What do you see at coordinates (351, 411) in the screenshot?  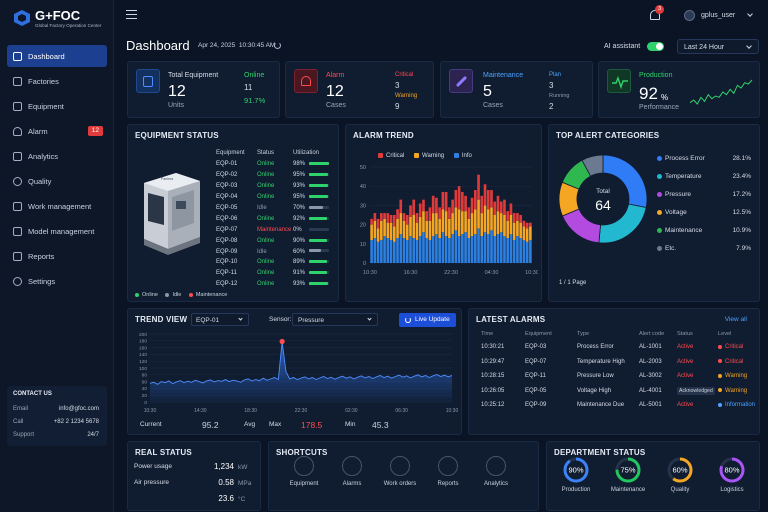 I see `trend-x-tick: 02:30` at bounding box center [351, 411].